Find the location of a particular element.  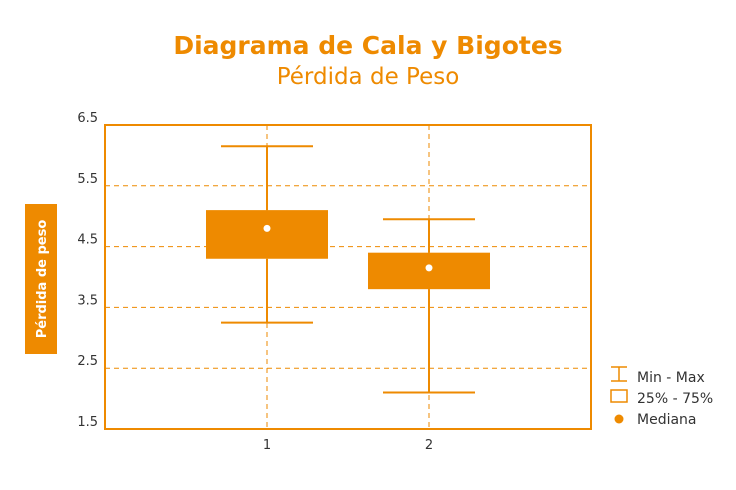

chart-title: Diagrama de Cala y Bigotes is located at coordinates (367, 45).